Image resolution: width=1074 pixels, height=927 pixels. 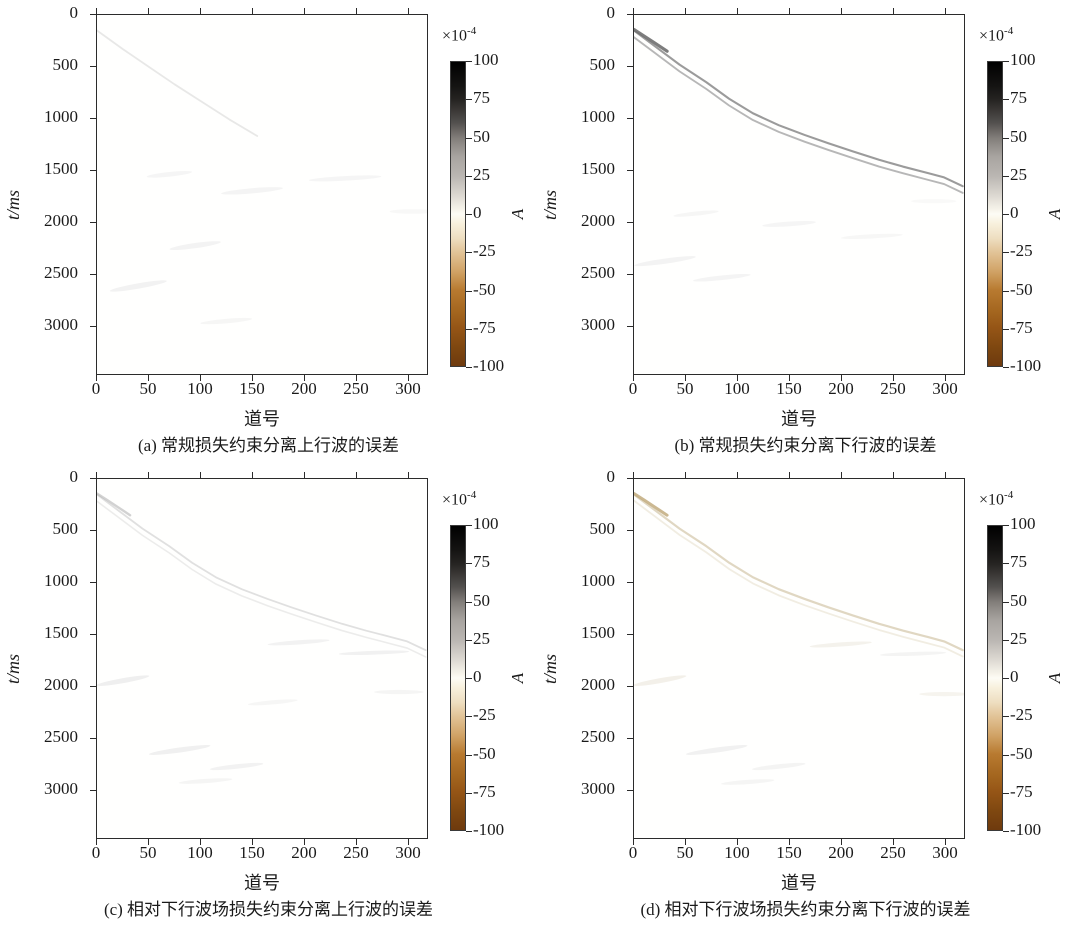 What do you see at coordinates (484, 753) in the screenshot?
I see `colorbar-tick-label: -50` at bounding box center [484, 753].